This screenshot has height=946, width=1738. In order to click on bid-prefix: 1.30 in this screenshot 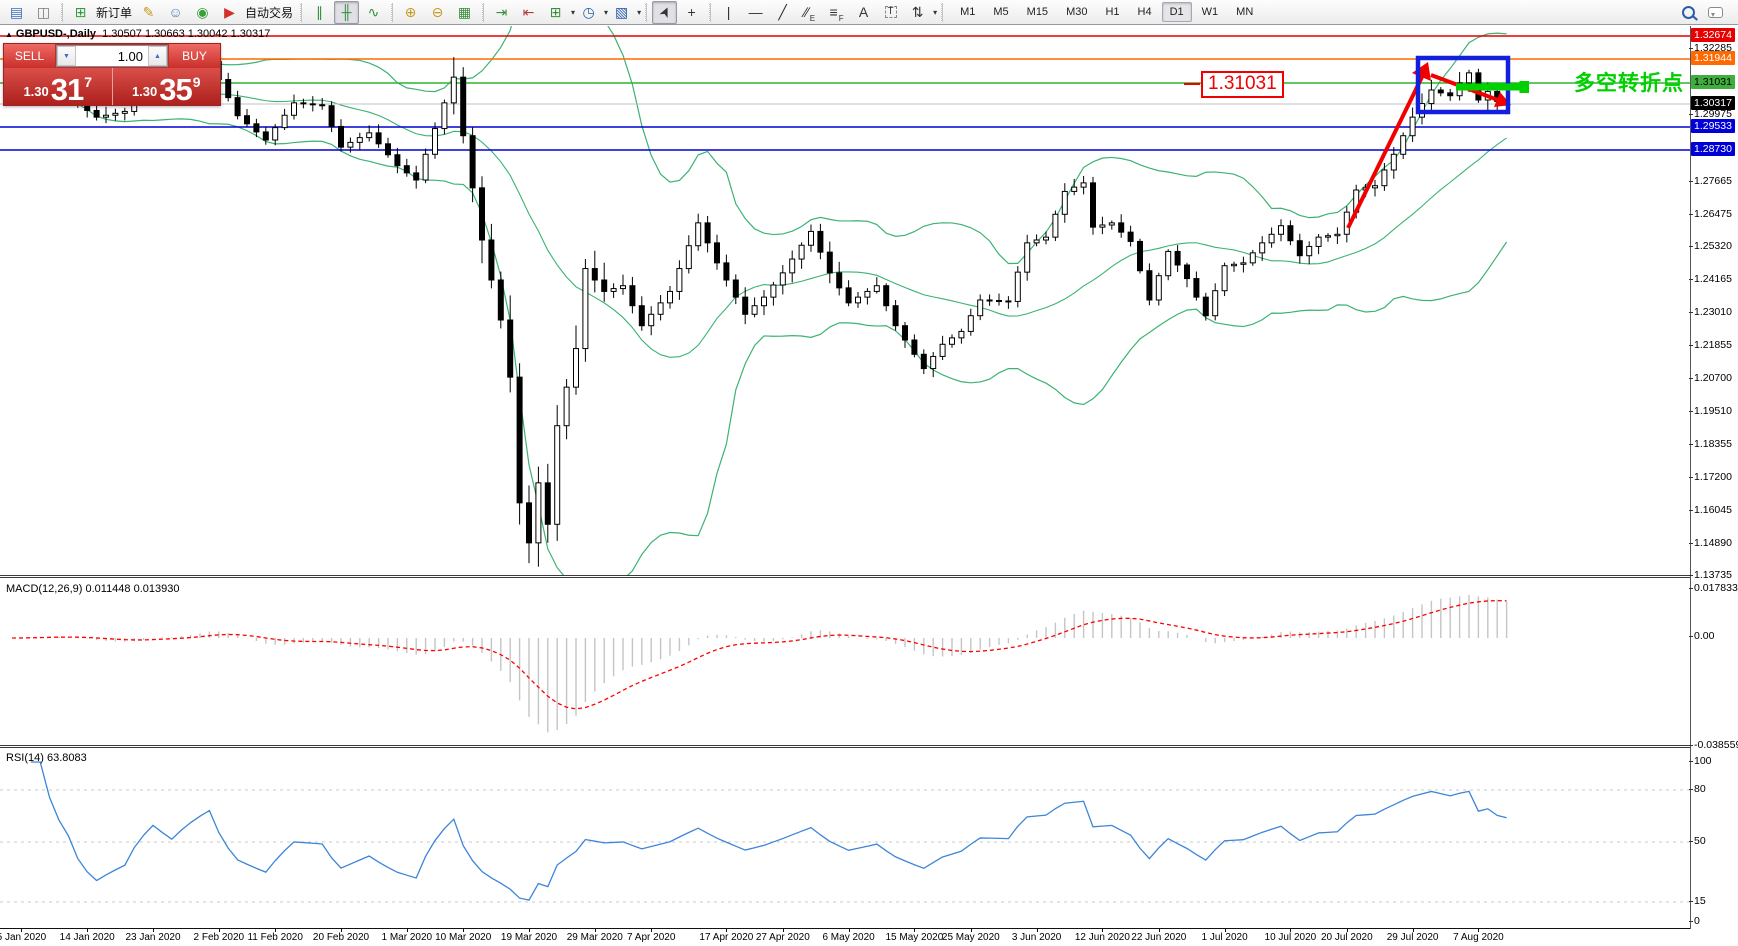, I will do `click(36, 91)`.